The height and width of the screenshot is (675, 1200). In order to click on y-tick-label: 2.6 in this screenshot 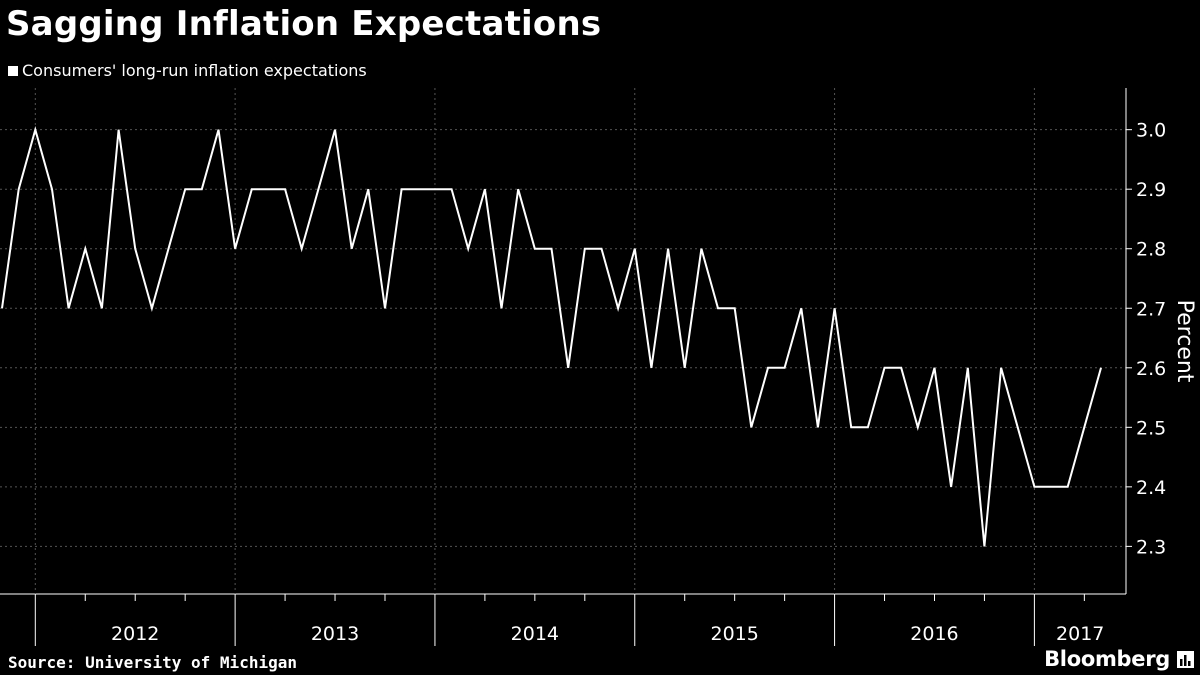, I will do `click(1151, 369)`.